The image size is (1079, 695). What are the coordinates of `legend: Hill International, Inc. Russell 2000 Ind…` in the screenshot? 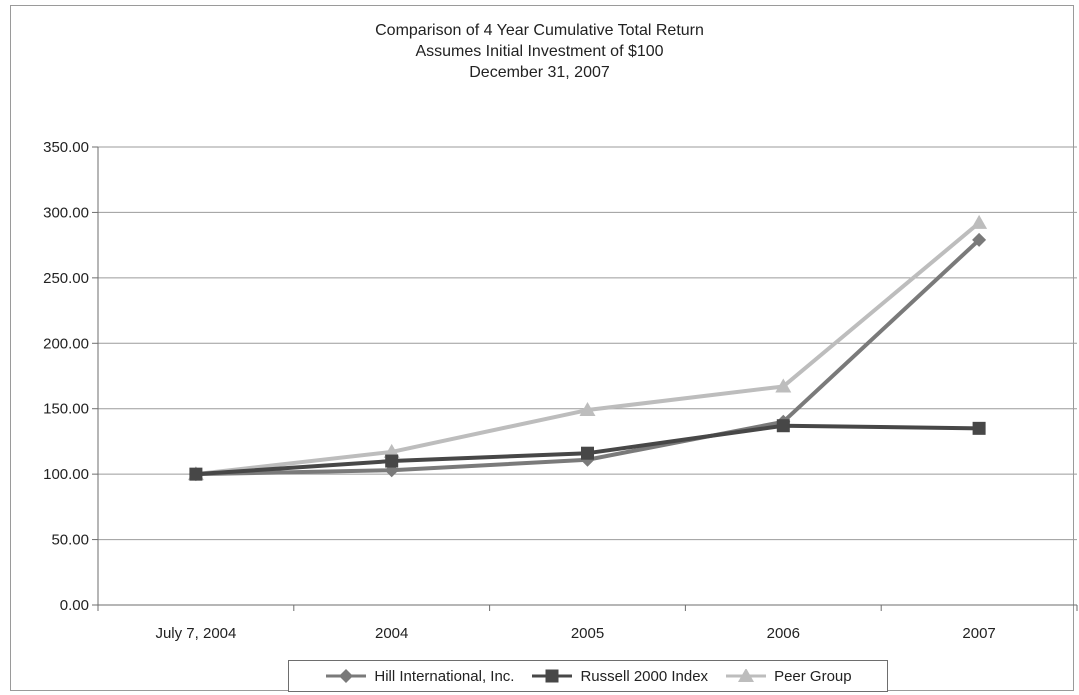 It's located at (588, 676).